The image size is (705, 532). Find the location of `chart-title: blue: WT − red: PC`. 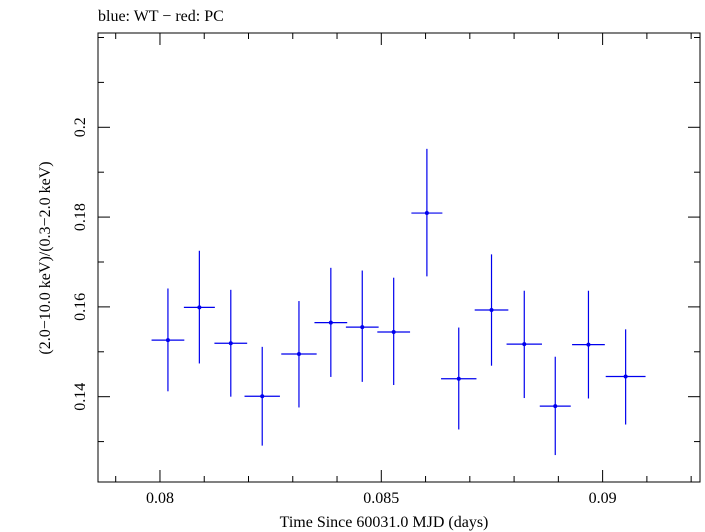

chart-title: blue: WT − red: PC is located at coordinates (161, 16).